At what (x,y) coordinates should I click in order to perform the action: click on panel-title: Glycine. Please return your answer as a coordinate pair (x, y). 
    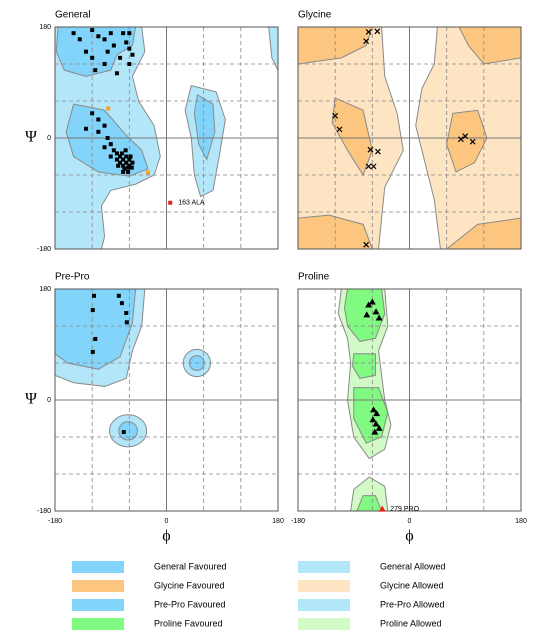
    Looking at the image, I should click on (315, 15).